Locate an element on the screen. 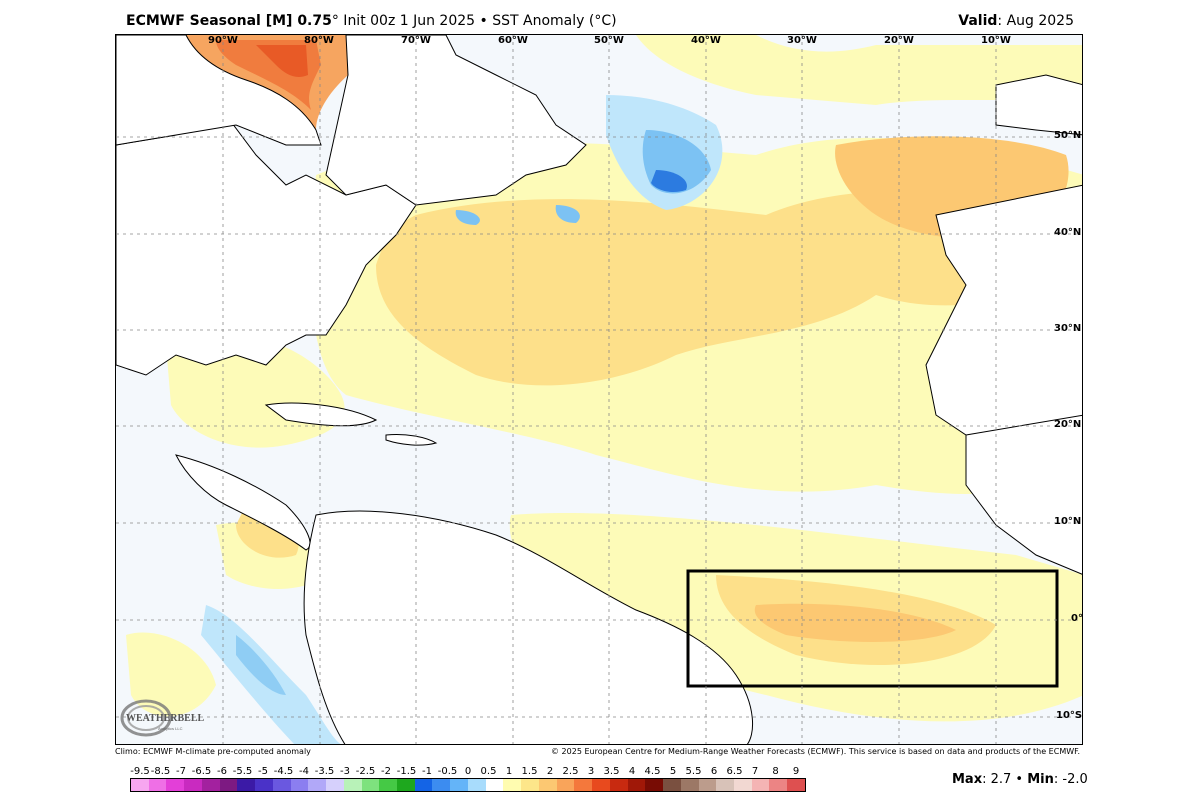  max-value: : 2.7 • is located at coordinates (1005, 779).